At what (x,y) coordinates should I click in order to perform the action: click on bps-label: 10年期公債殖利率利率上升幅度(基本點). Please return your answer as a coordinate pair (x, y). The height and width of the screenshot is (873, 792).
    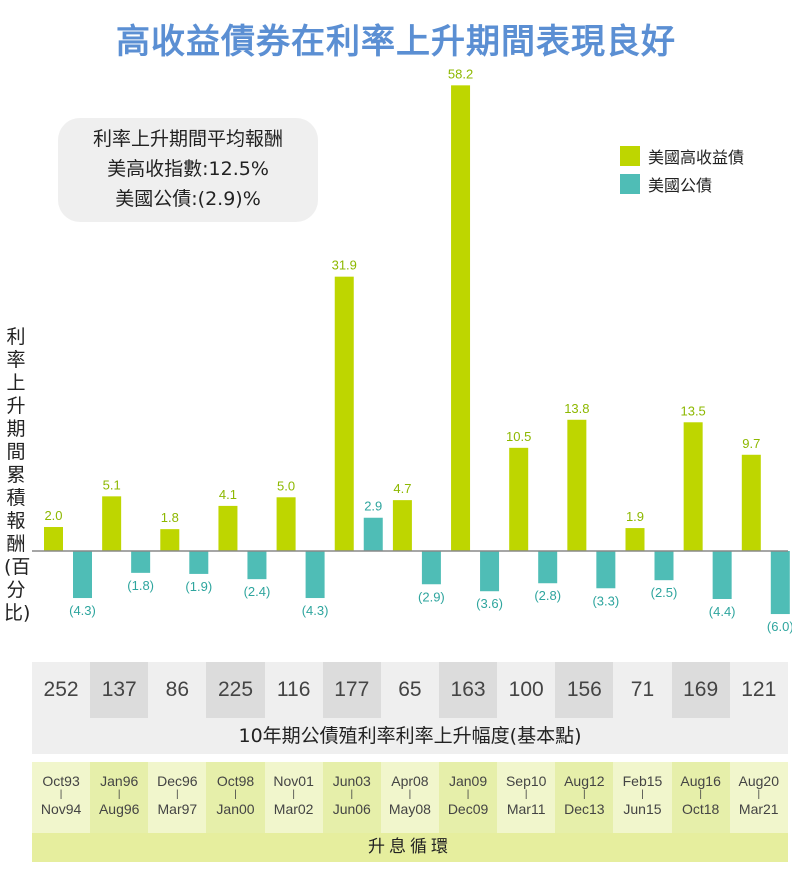
    Looking at the image, I should click on (410, 736).